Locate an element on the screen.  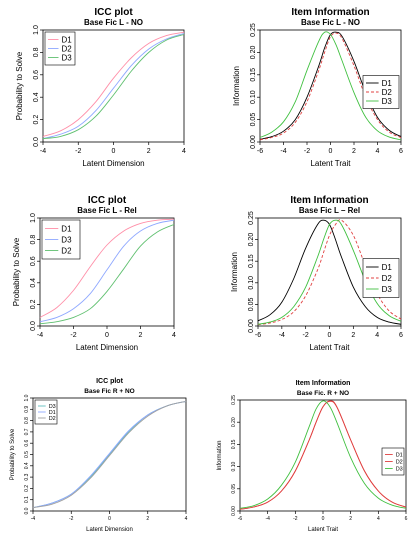
chart-subtitle: Base Fic L – Rel is located at coordinates (329, 210).